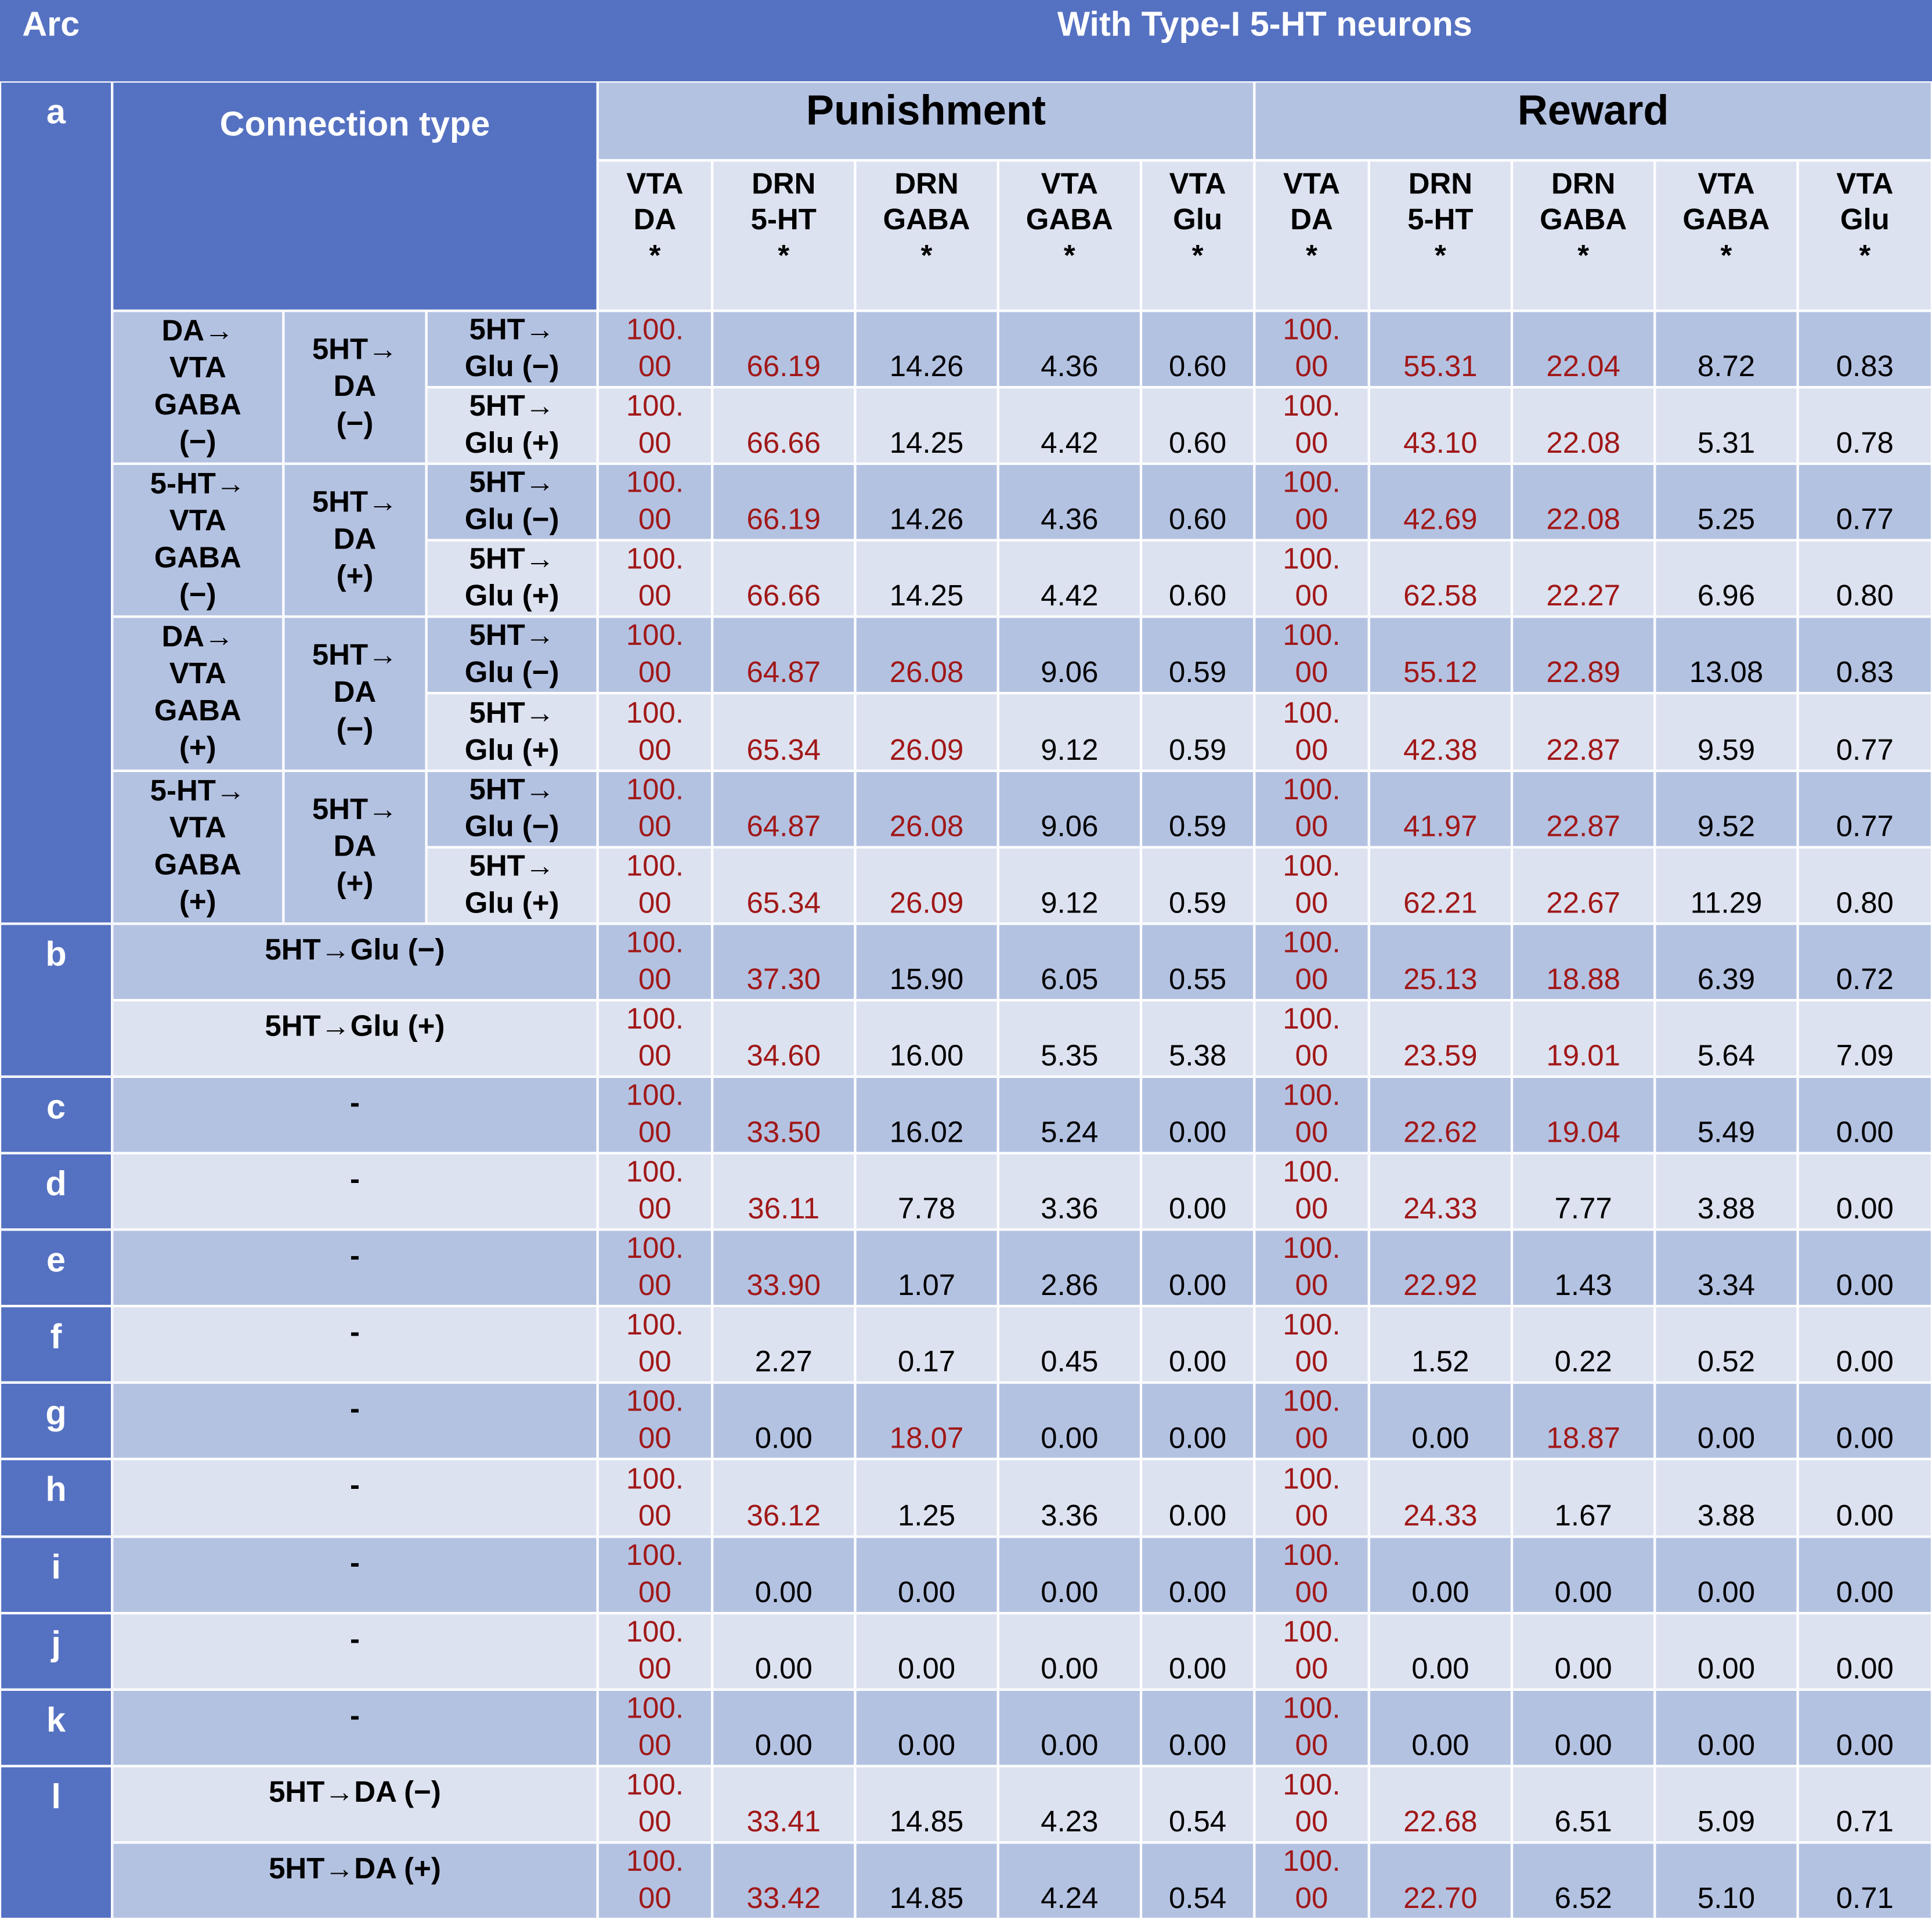 The height and width of the screenshot is (1919, 1932). I want to click on column-header-line: GABA, so click(1726, 220).